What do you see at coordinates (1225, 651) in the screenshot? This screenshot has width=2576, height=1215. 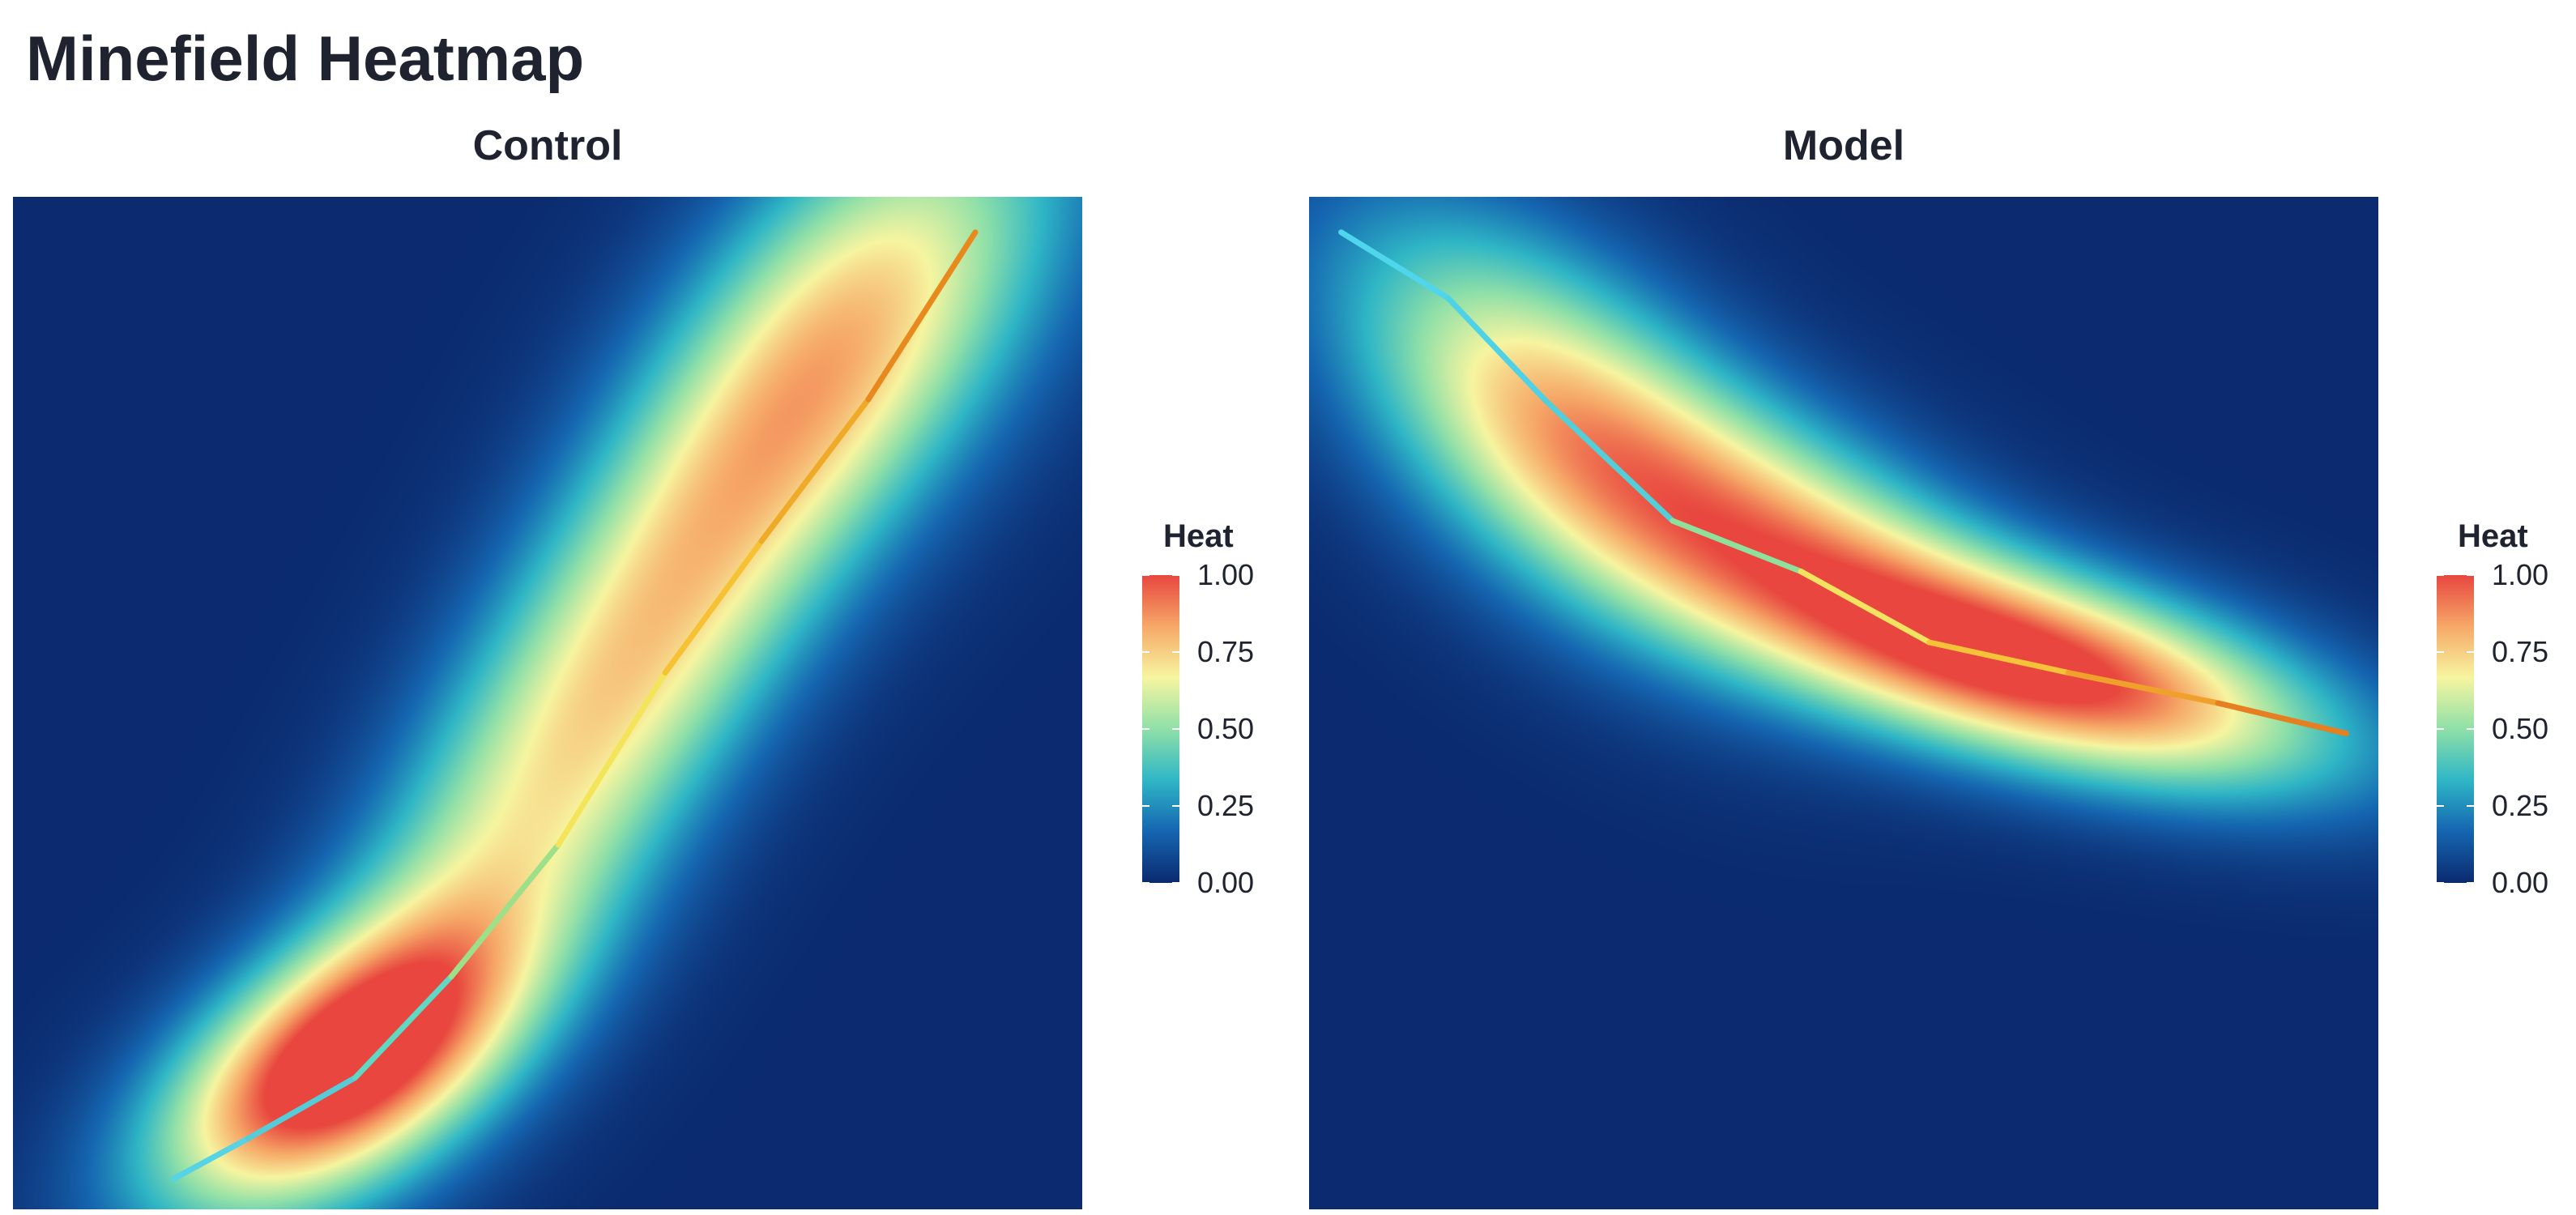 I see `control-colorbar-tick-label-3: 0.75` at bounding box center [1225, 651].